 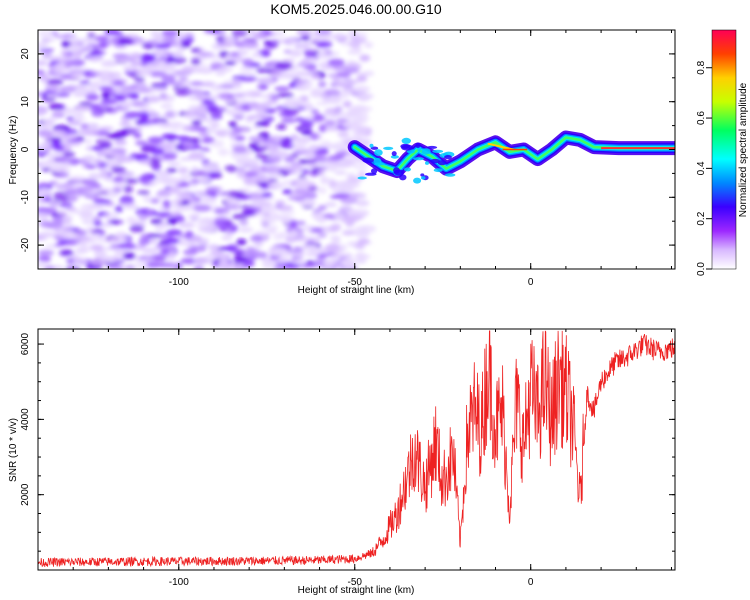 I want to click on x-tick-label: 0, so click(x=531, y=582).